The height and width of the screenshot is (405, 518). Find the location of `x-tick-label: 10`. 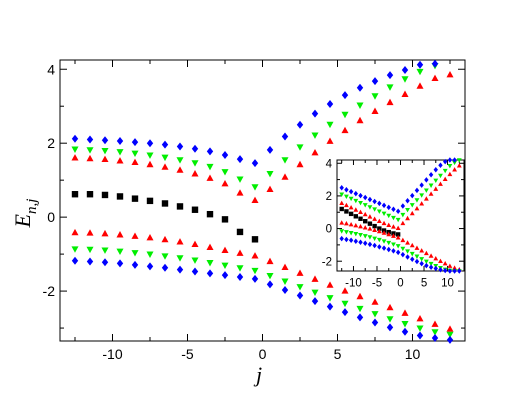

x-tick-label: 10 is located at coordinates (413, 354).